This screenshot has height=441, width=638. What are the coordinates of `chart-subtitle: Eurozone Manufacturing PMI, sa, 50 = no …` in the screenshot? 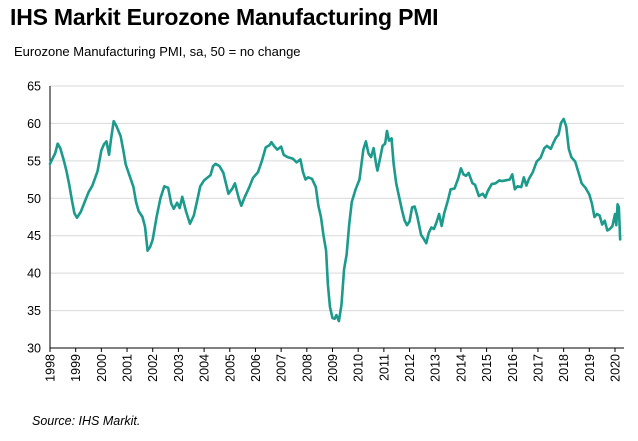 It's located at (157, 51).